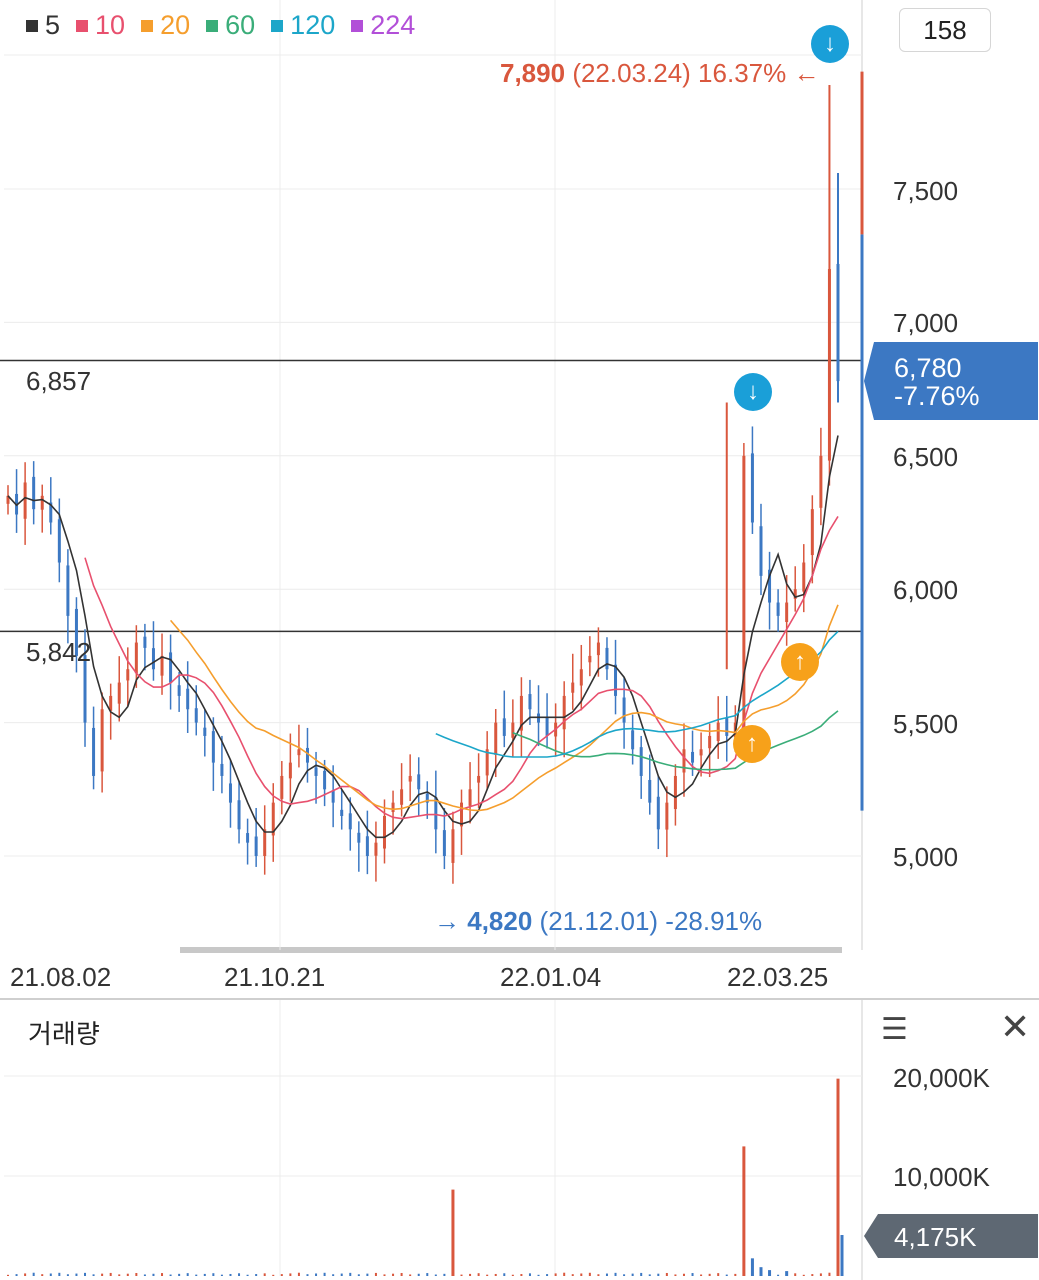 The width and height of the screenshot is (1039, 1280). What do you see at coordinates (945, 30) in the screenshot?
I see `count-badge: 158` at bounding box center [945, 30].